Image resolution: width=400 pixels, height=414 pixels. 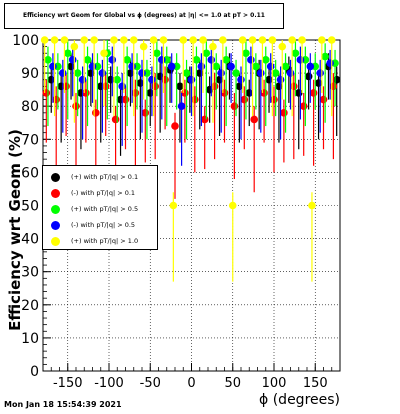 What do you see at coordinates (30, 107) in the screenshot?
I see `y-tick-label: 80` at bounding box center [30, 107].